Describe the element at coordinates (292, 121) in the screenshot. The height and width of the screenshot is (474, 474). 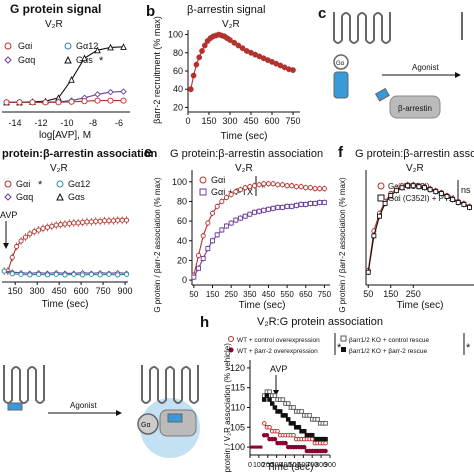
I see `tick-label: 750` at that location.